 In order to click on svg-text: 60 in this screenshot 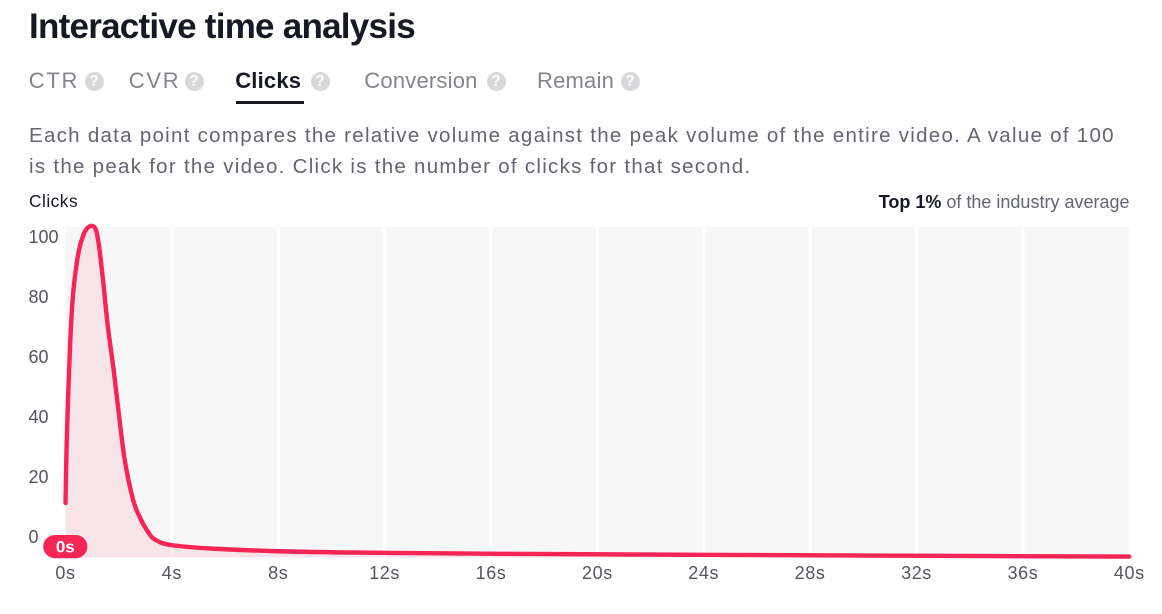, I will do `click(39, 357)`.